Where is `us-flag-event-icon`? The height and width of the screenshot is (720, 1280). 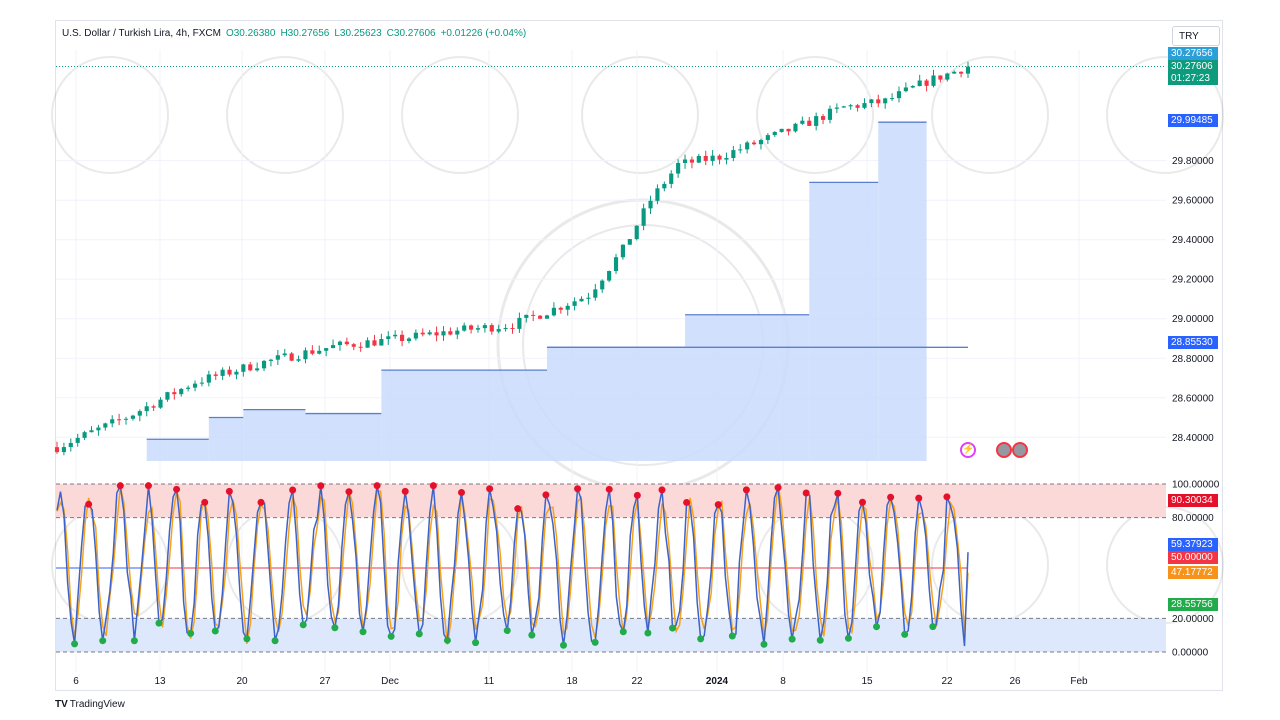
us-flag-event-icon is located at coordinates (1004, 450).